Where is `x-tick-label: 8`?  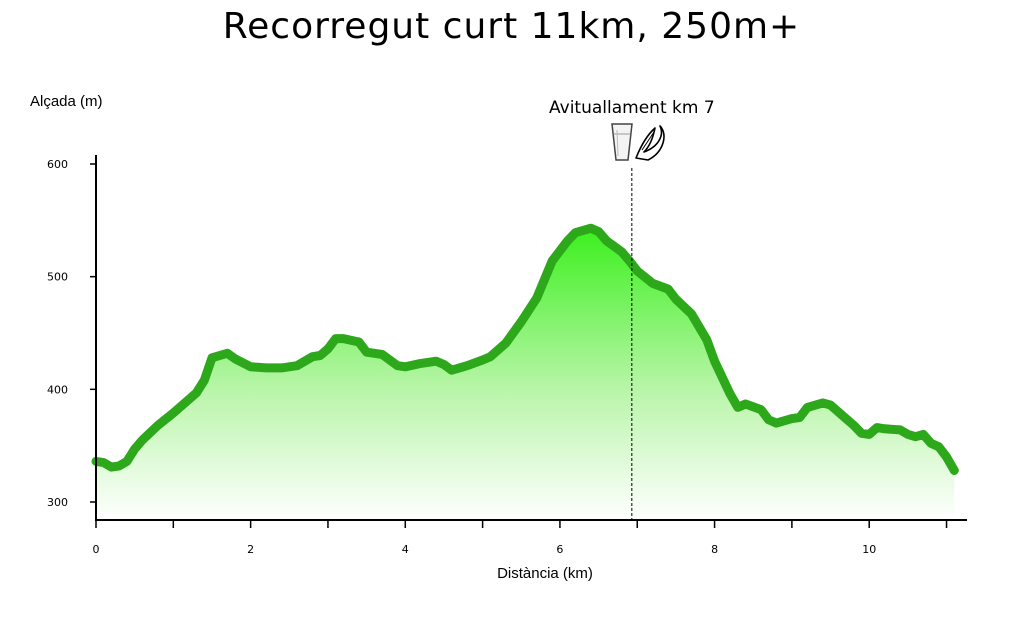
x-tick-label: 8 is located at coordinates (714, 549).